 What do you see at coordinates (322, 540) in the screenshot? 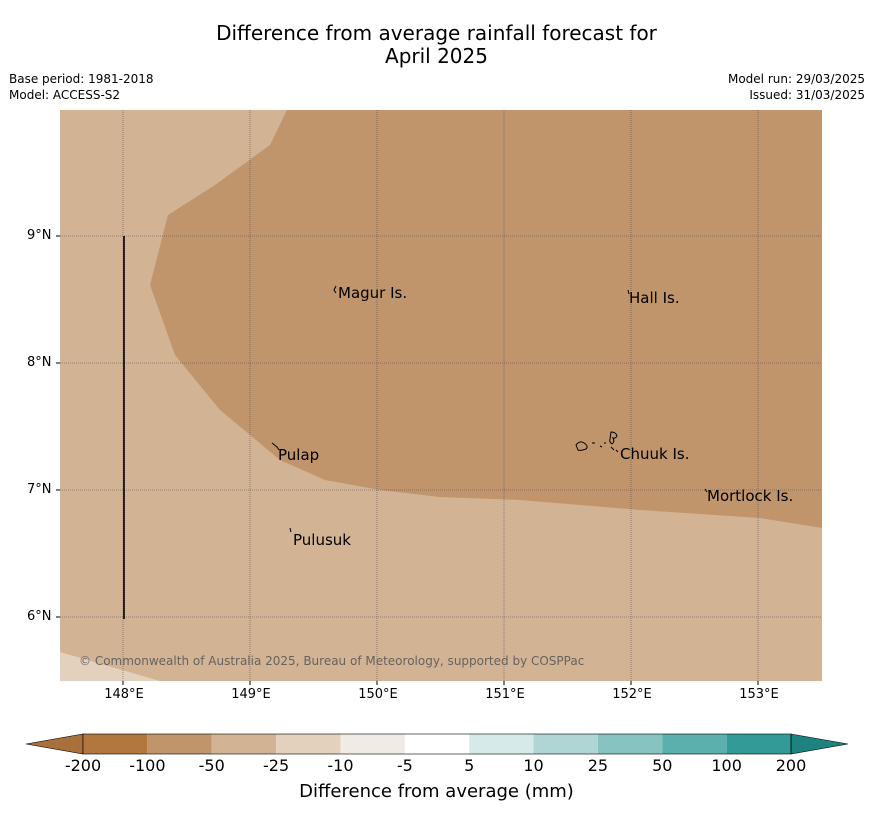
I see `place-label-pulusuk: Pulusuk` at bounding box center [322, 540].